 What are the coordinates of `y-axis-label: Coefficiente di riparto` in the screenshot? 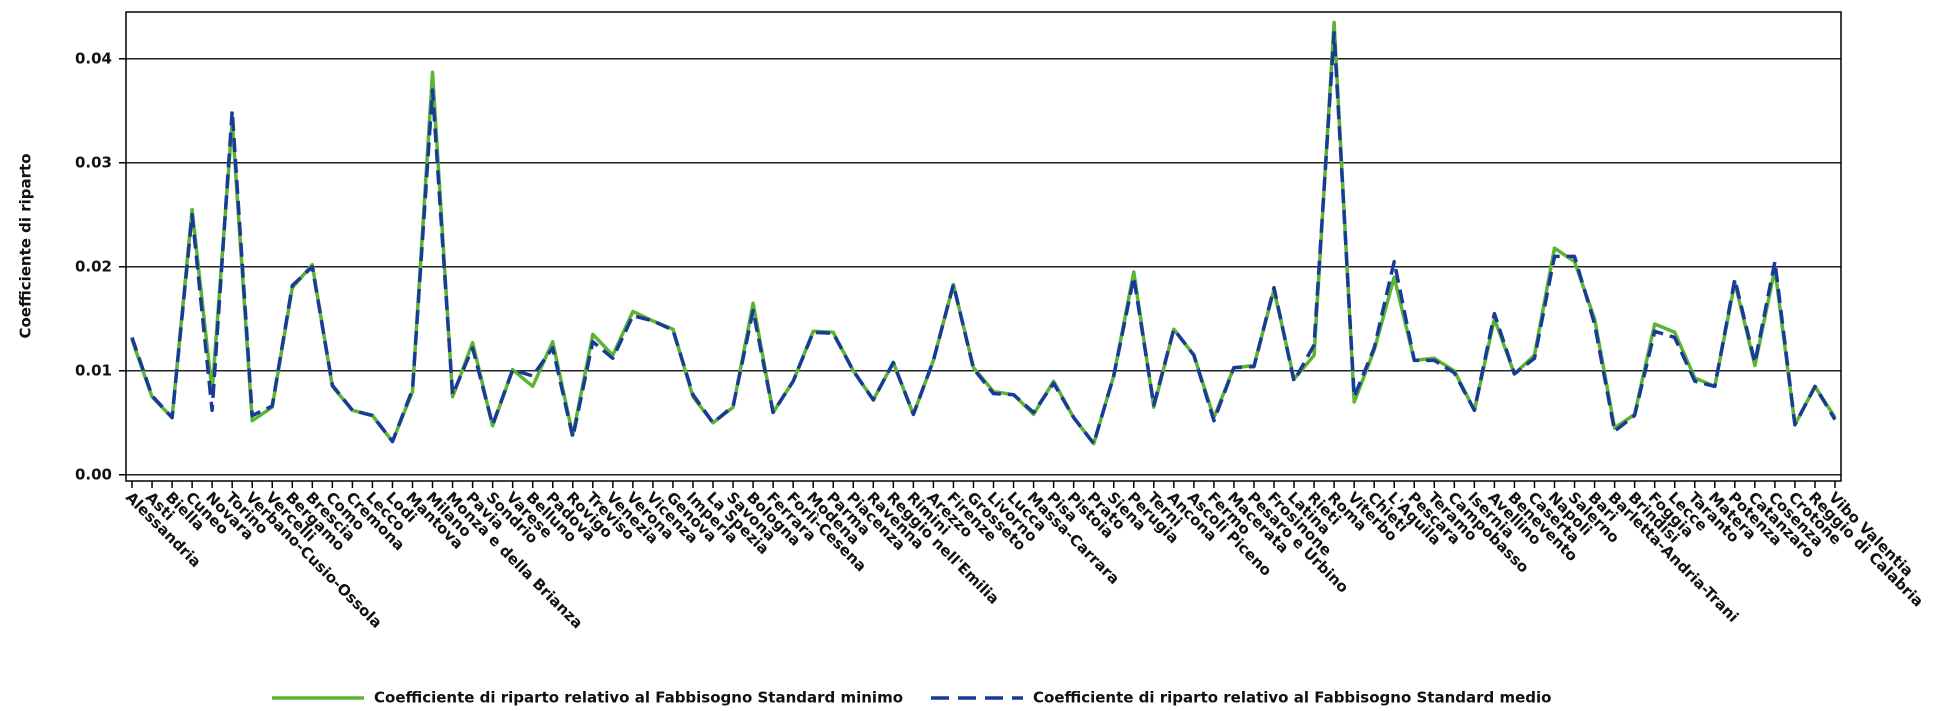 It's located at (26, 245).